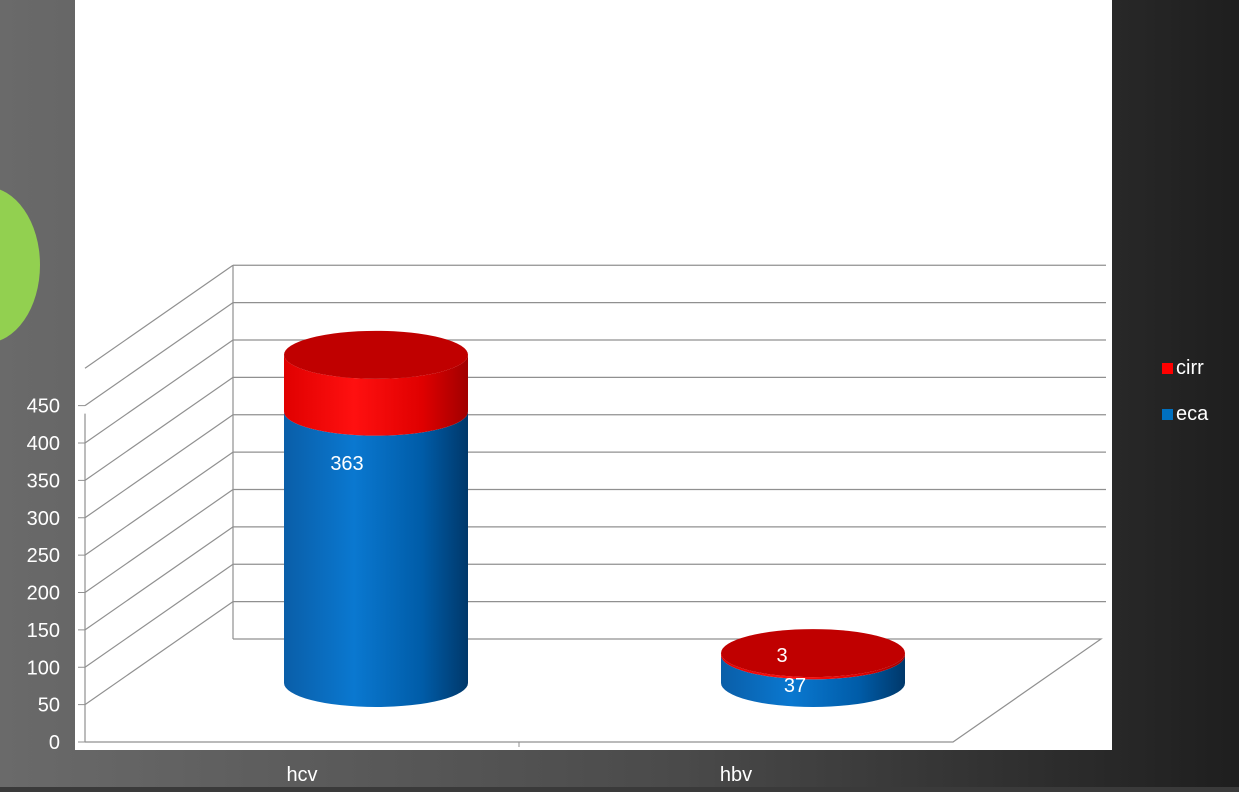 The image size is (1239, 792). Describe the element at coordinates (43, 631) in the screenshot. I see `y-tick-label: 150` at that location.